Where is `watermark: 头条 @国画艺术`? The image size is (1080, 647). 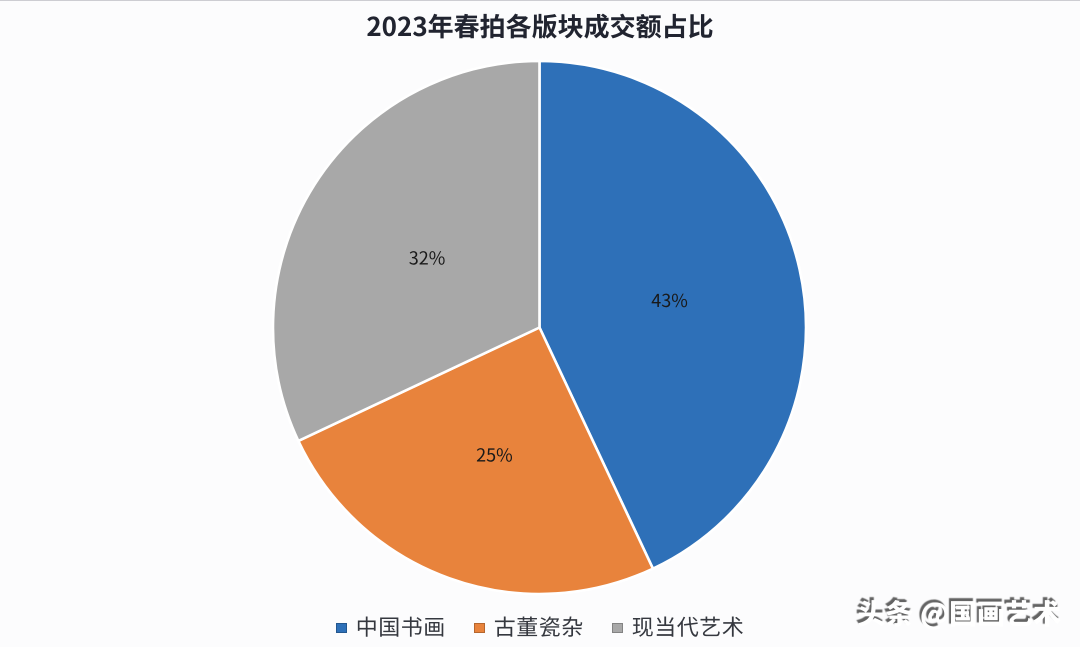
watermark: 头条 @国画艺术 is located at coordinates (959, 613).